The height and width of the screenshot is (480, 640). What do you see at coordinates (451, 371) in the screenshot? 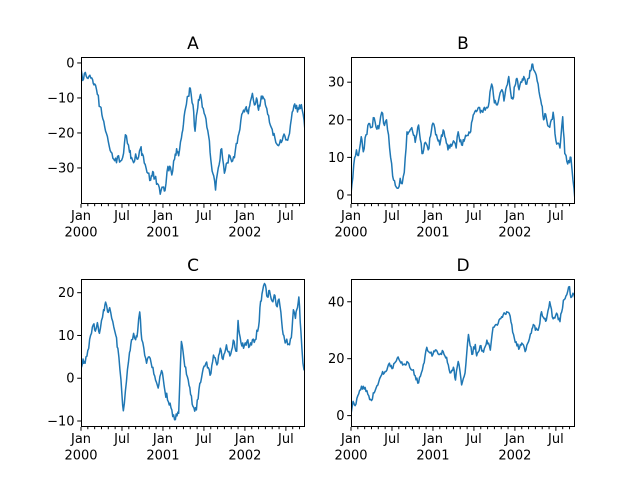
I see `chart-plot-d: Jan 2000 Jul Jan 2001 Jul Jan 2002 Jul 40 20 0` at bounding box center [451, 371].